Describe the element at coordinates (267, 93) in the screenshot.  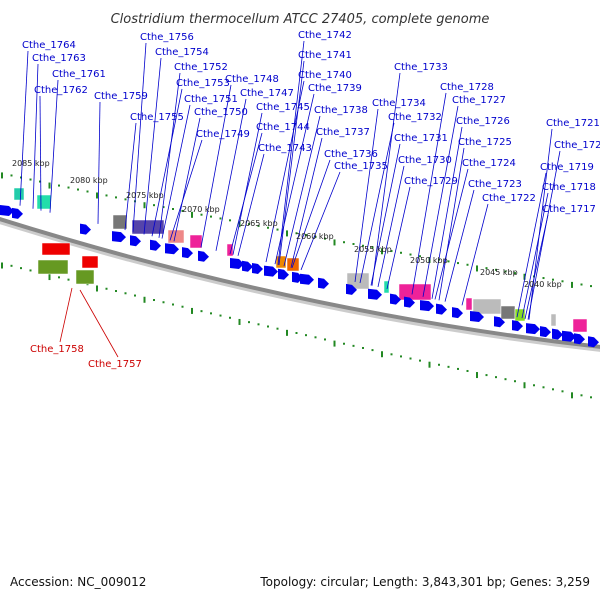
I see `gene-label-forward: Cthe_1747` at that location.